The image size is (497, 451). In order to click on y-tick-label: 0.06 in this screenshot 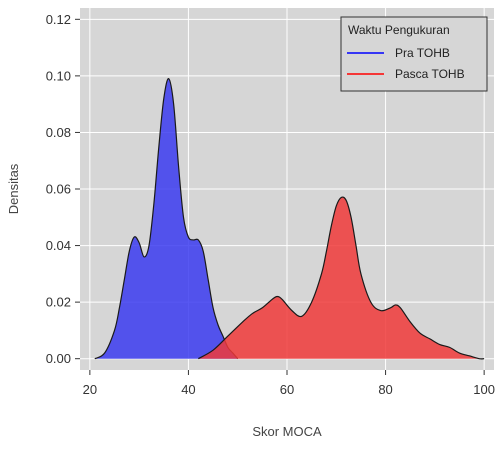, I will do `click(58, 189)`.